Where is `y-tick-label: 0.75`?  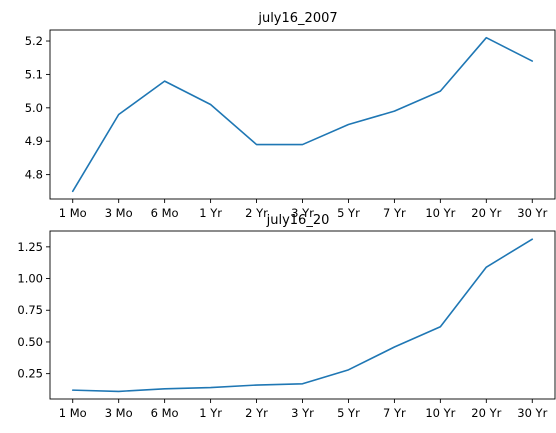
y-tick-label: 0.75 is located at coordinates (30, 310).